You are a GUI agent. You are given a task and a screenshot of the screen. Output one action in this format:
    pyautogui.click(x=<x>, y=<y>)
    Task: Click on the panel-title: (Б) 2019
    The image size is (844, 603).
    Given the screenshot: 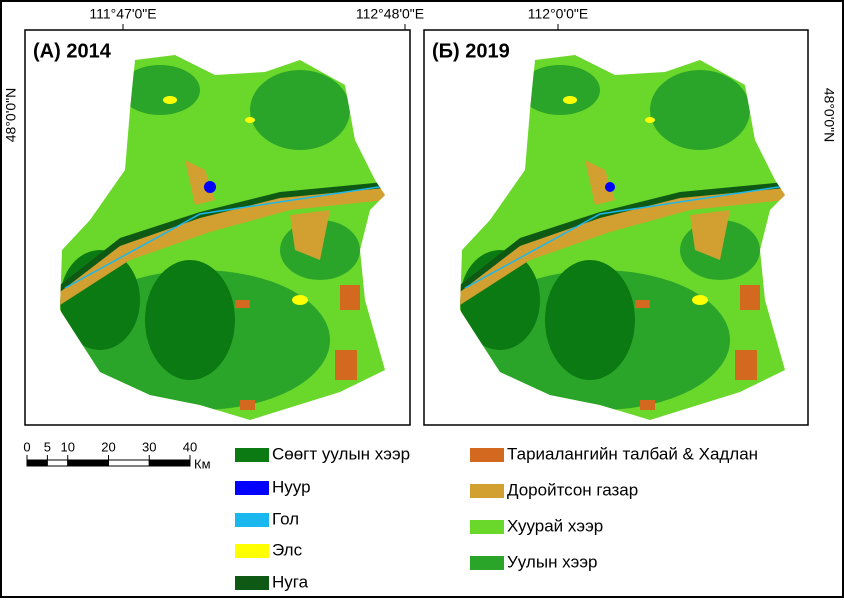 What is the action you would take?
    pyautogui.click(x=471, y=51)
    